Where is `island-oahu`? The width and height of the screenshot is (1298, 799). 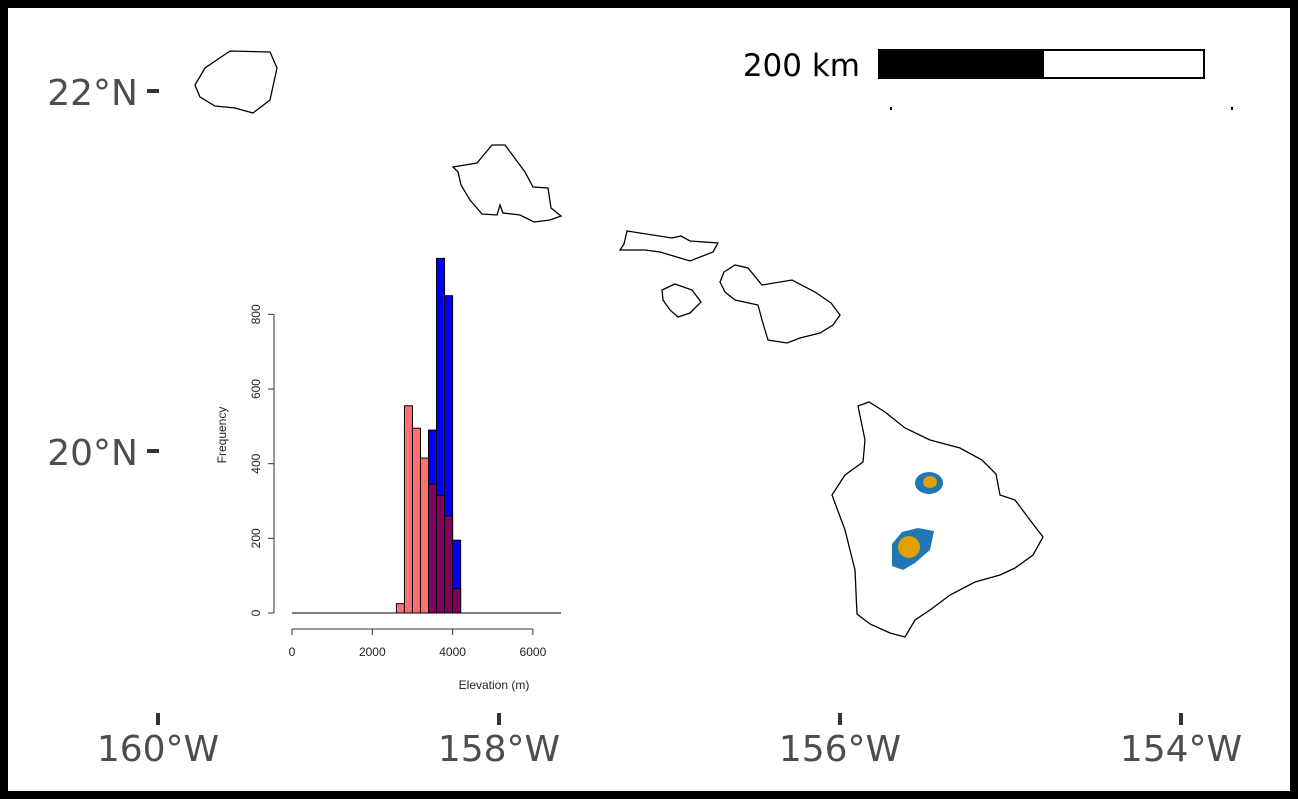
island-oahu is located at coordinates (507, 183).